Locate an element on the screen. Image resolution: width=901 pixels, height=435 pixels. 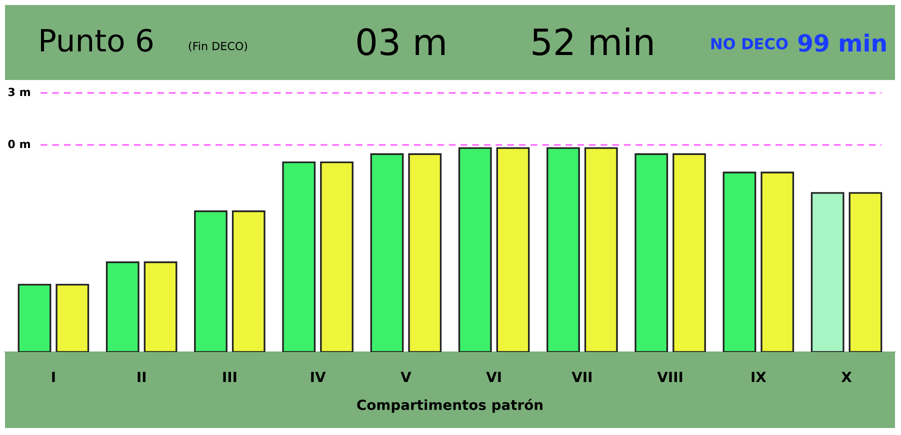
x-tick-label: II is located at coordinates (142, 377).